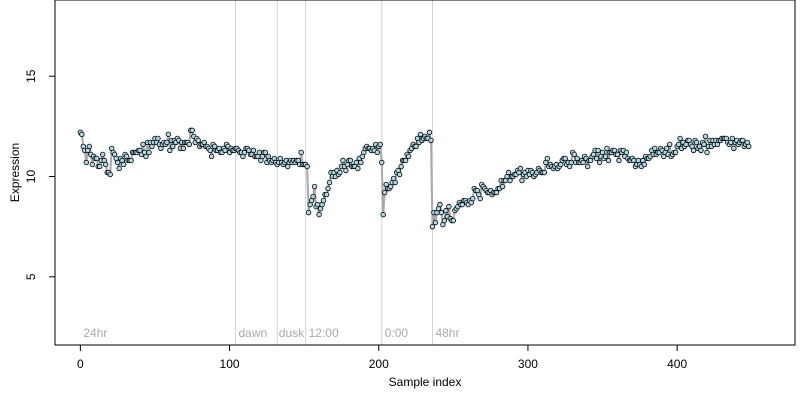  I want to click on y-axis: 5 10 15, so click(40, 174).